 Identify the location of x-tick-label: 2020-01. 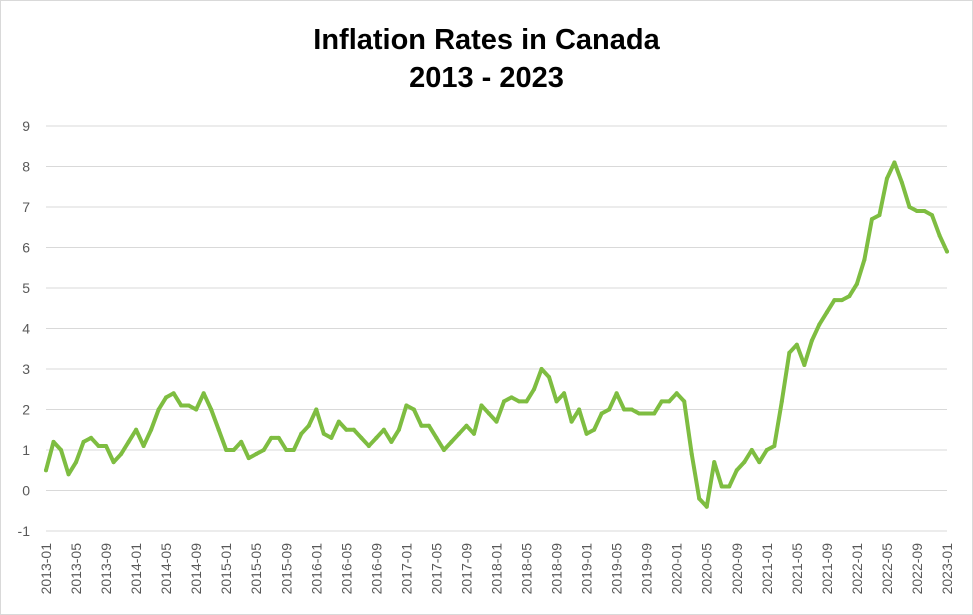
(677, 569).